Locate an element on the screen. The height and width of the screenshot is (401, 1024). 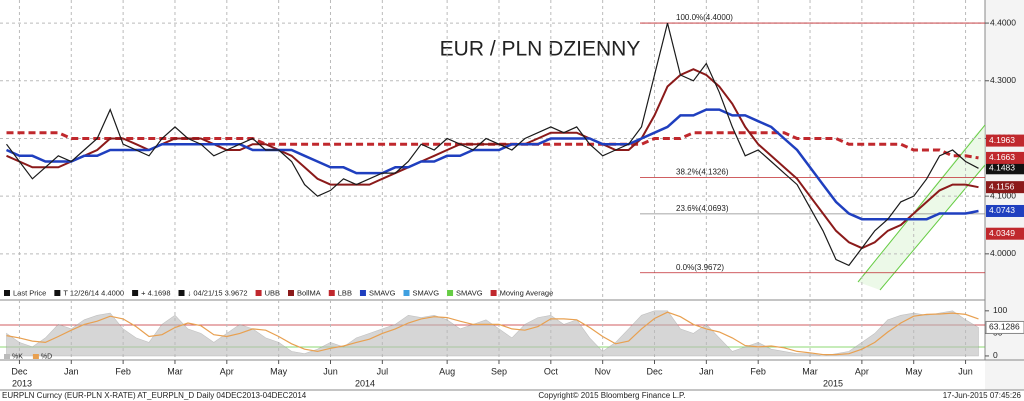
fib-label: 0.0%(3.9672) is located at coordinates (700, 267).